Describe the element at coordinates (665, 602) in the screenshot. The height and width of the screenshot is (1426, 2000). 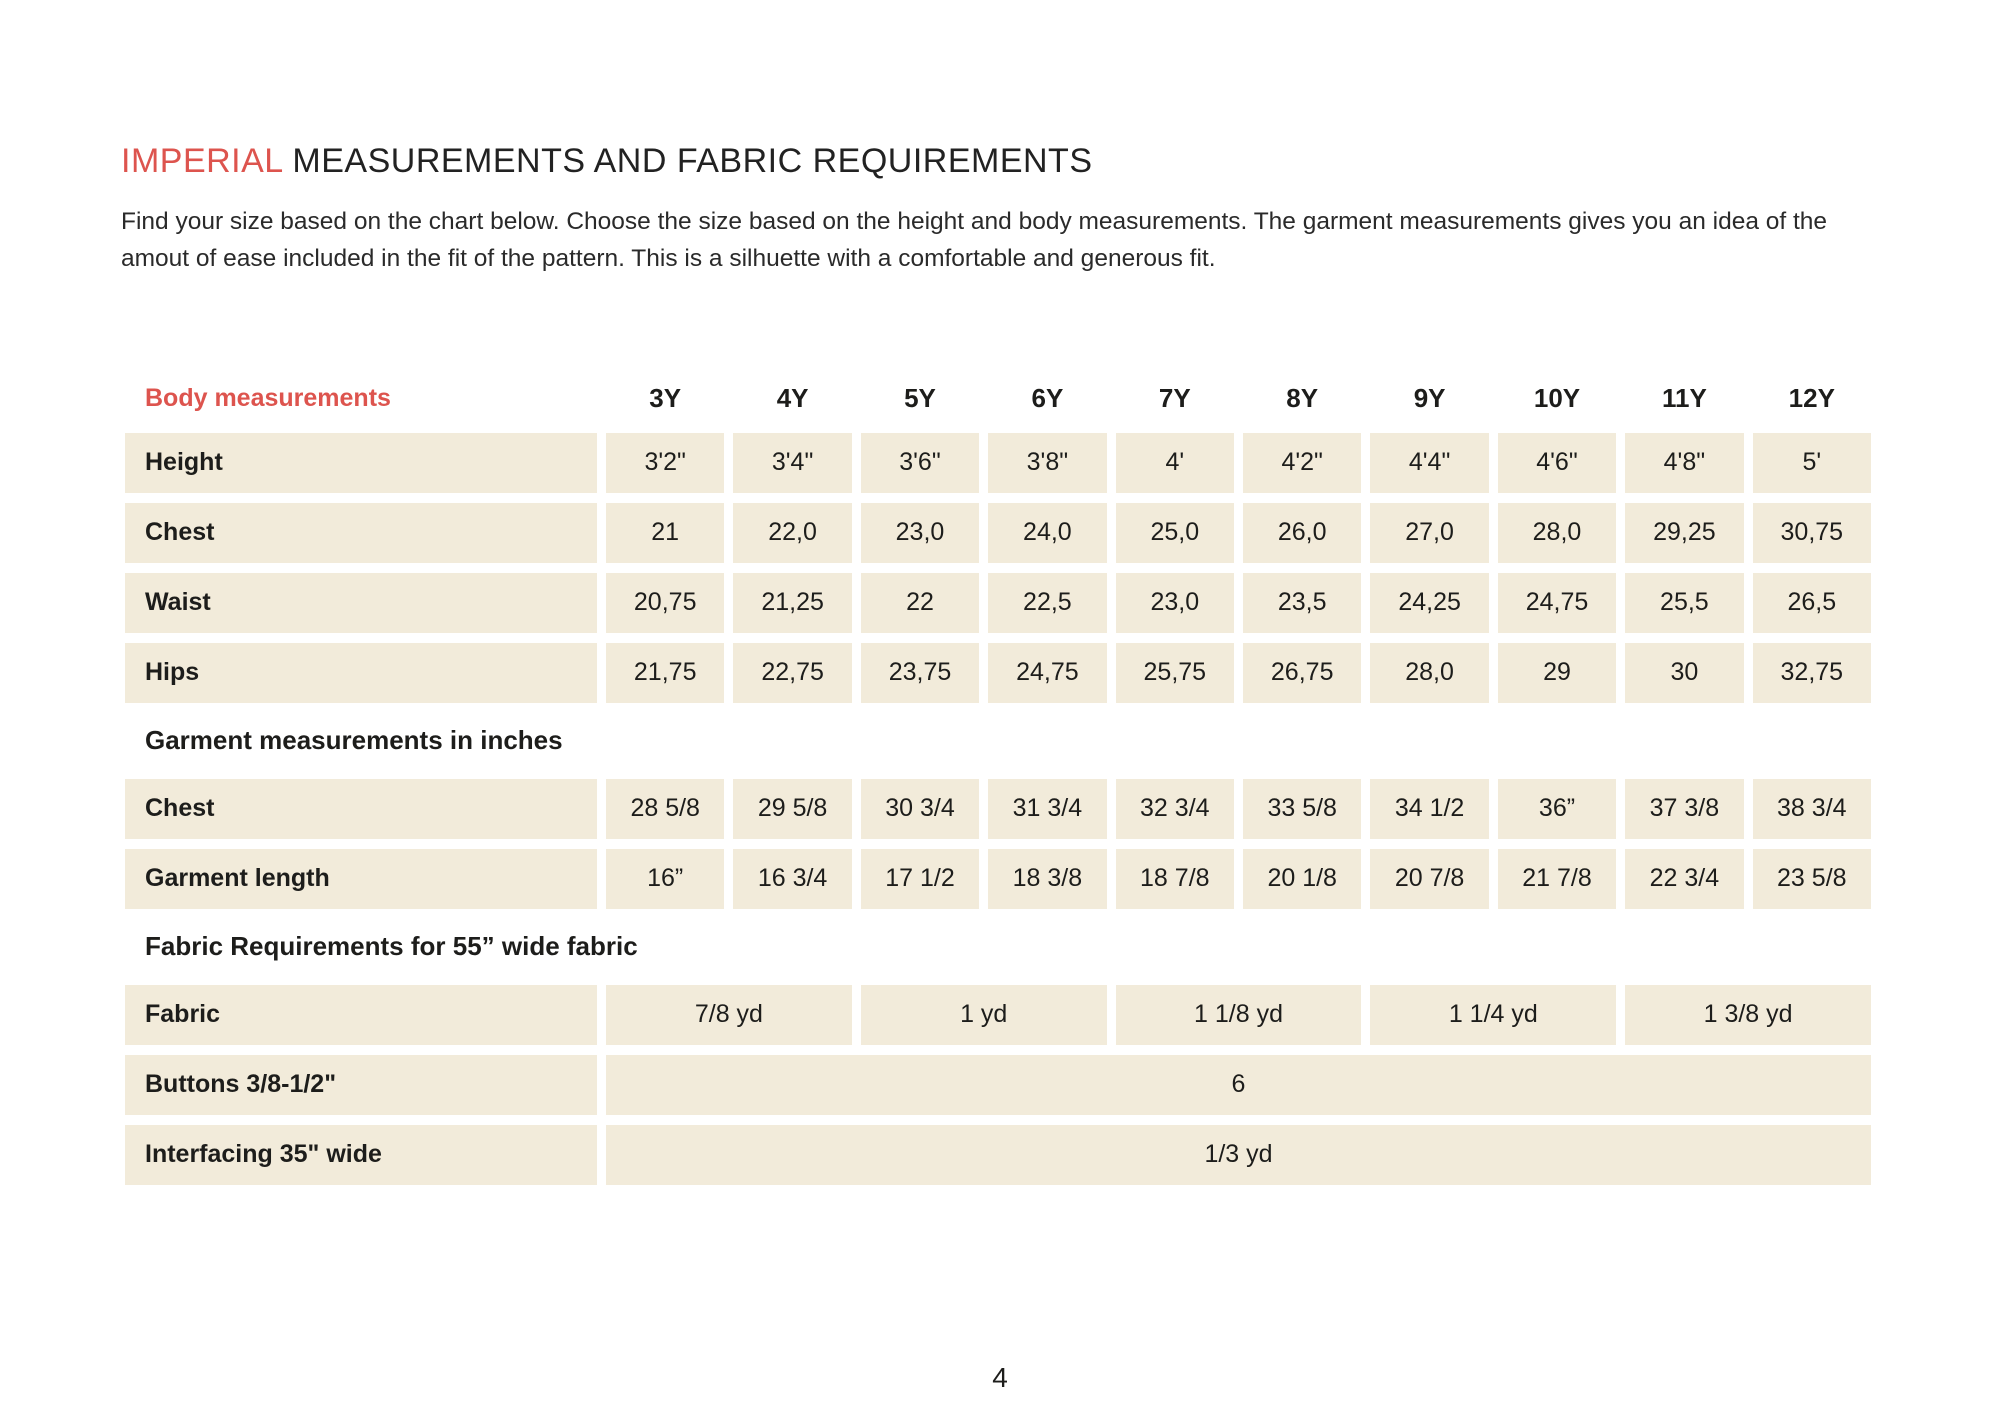
I see `value-cell: 20,75` at that location.